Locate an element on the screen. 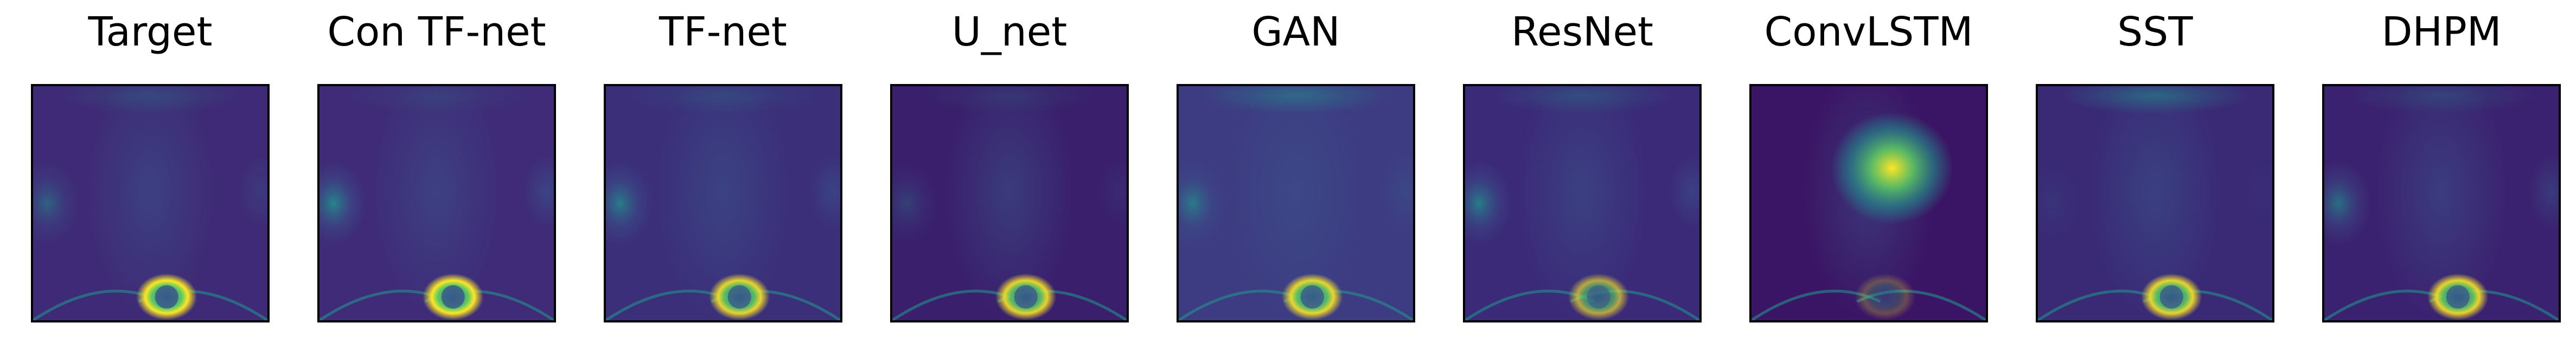 The width and height of the screenshot is (2576, 355). panel-resnet: ResNet is located at coordinates (1582, 177).